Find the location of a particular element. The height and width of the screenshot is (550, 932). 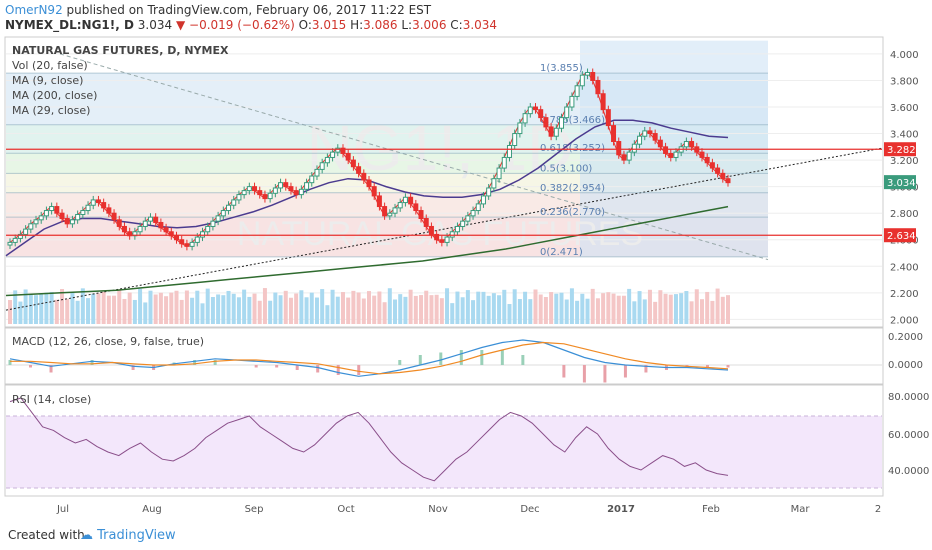

tradingview-logo: ☁ TradingView is located at coordinates (128, 535).